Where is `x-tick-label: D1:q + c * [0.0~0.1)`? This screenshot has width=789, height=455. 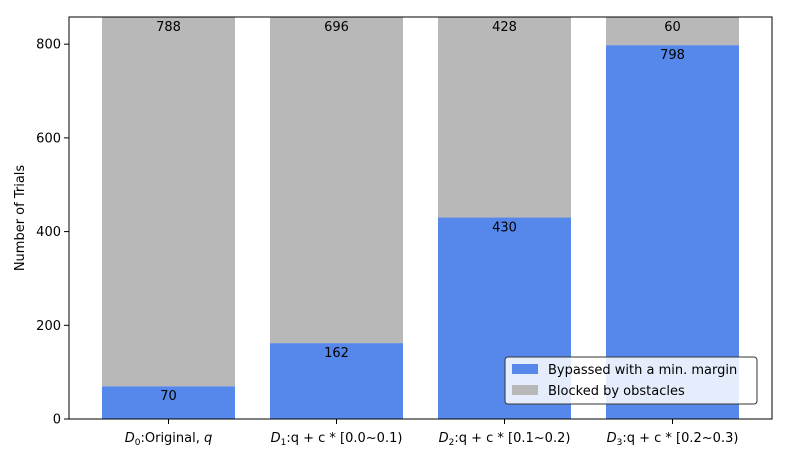 x-tick-label: D1:q + c * [0.0~0.1) is located at coordinates (337, 439).